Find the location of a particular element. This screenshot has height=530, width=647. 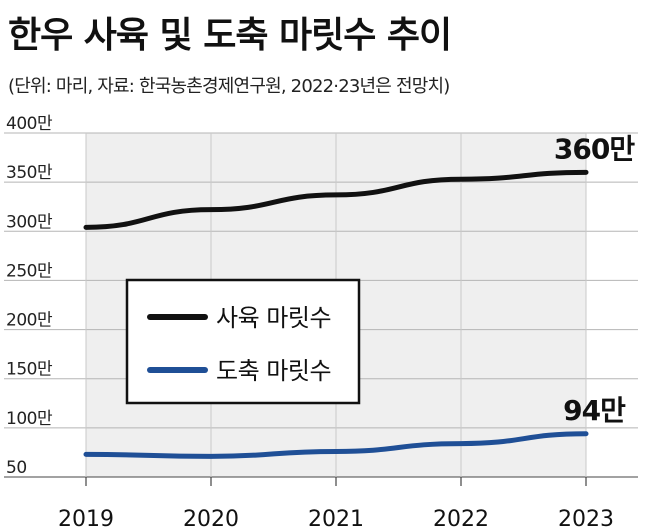

y-tick-label: 50 is located at coordinates (16, 468).